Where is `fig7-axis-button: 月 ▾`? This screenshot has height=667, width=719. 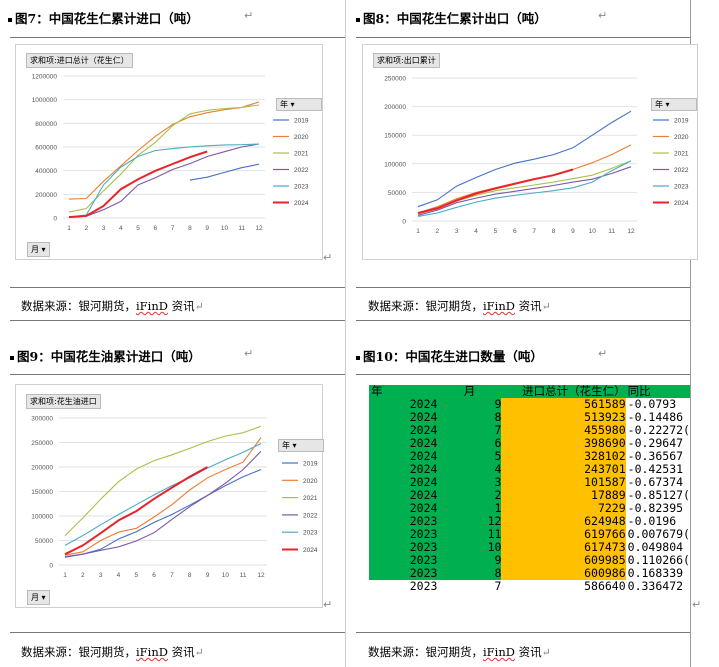
fig7-axis-button: 月 ▾ is located at coordinates (38, 249).